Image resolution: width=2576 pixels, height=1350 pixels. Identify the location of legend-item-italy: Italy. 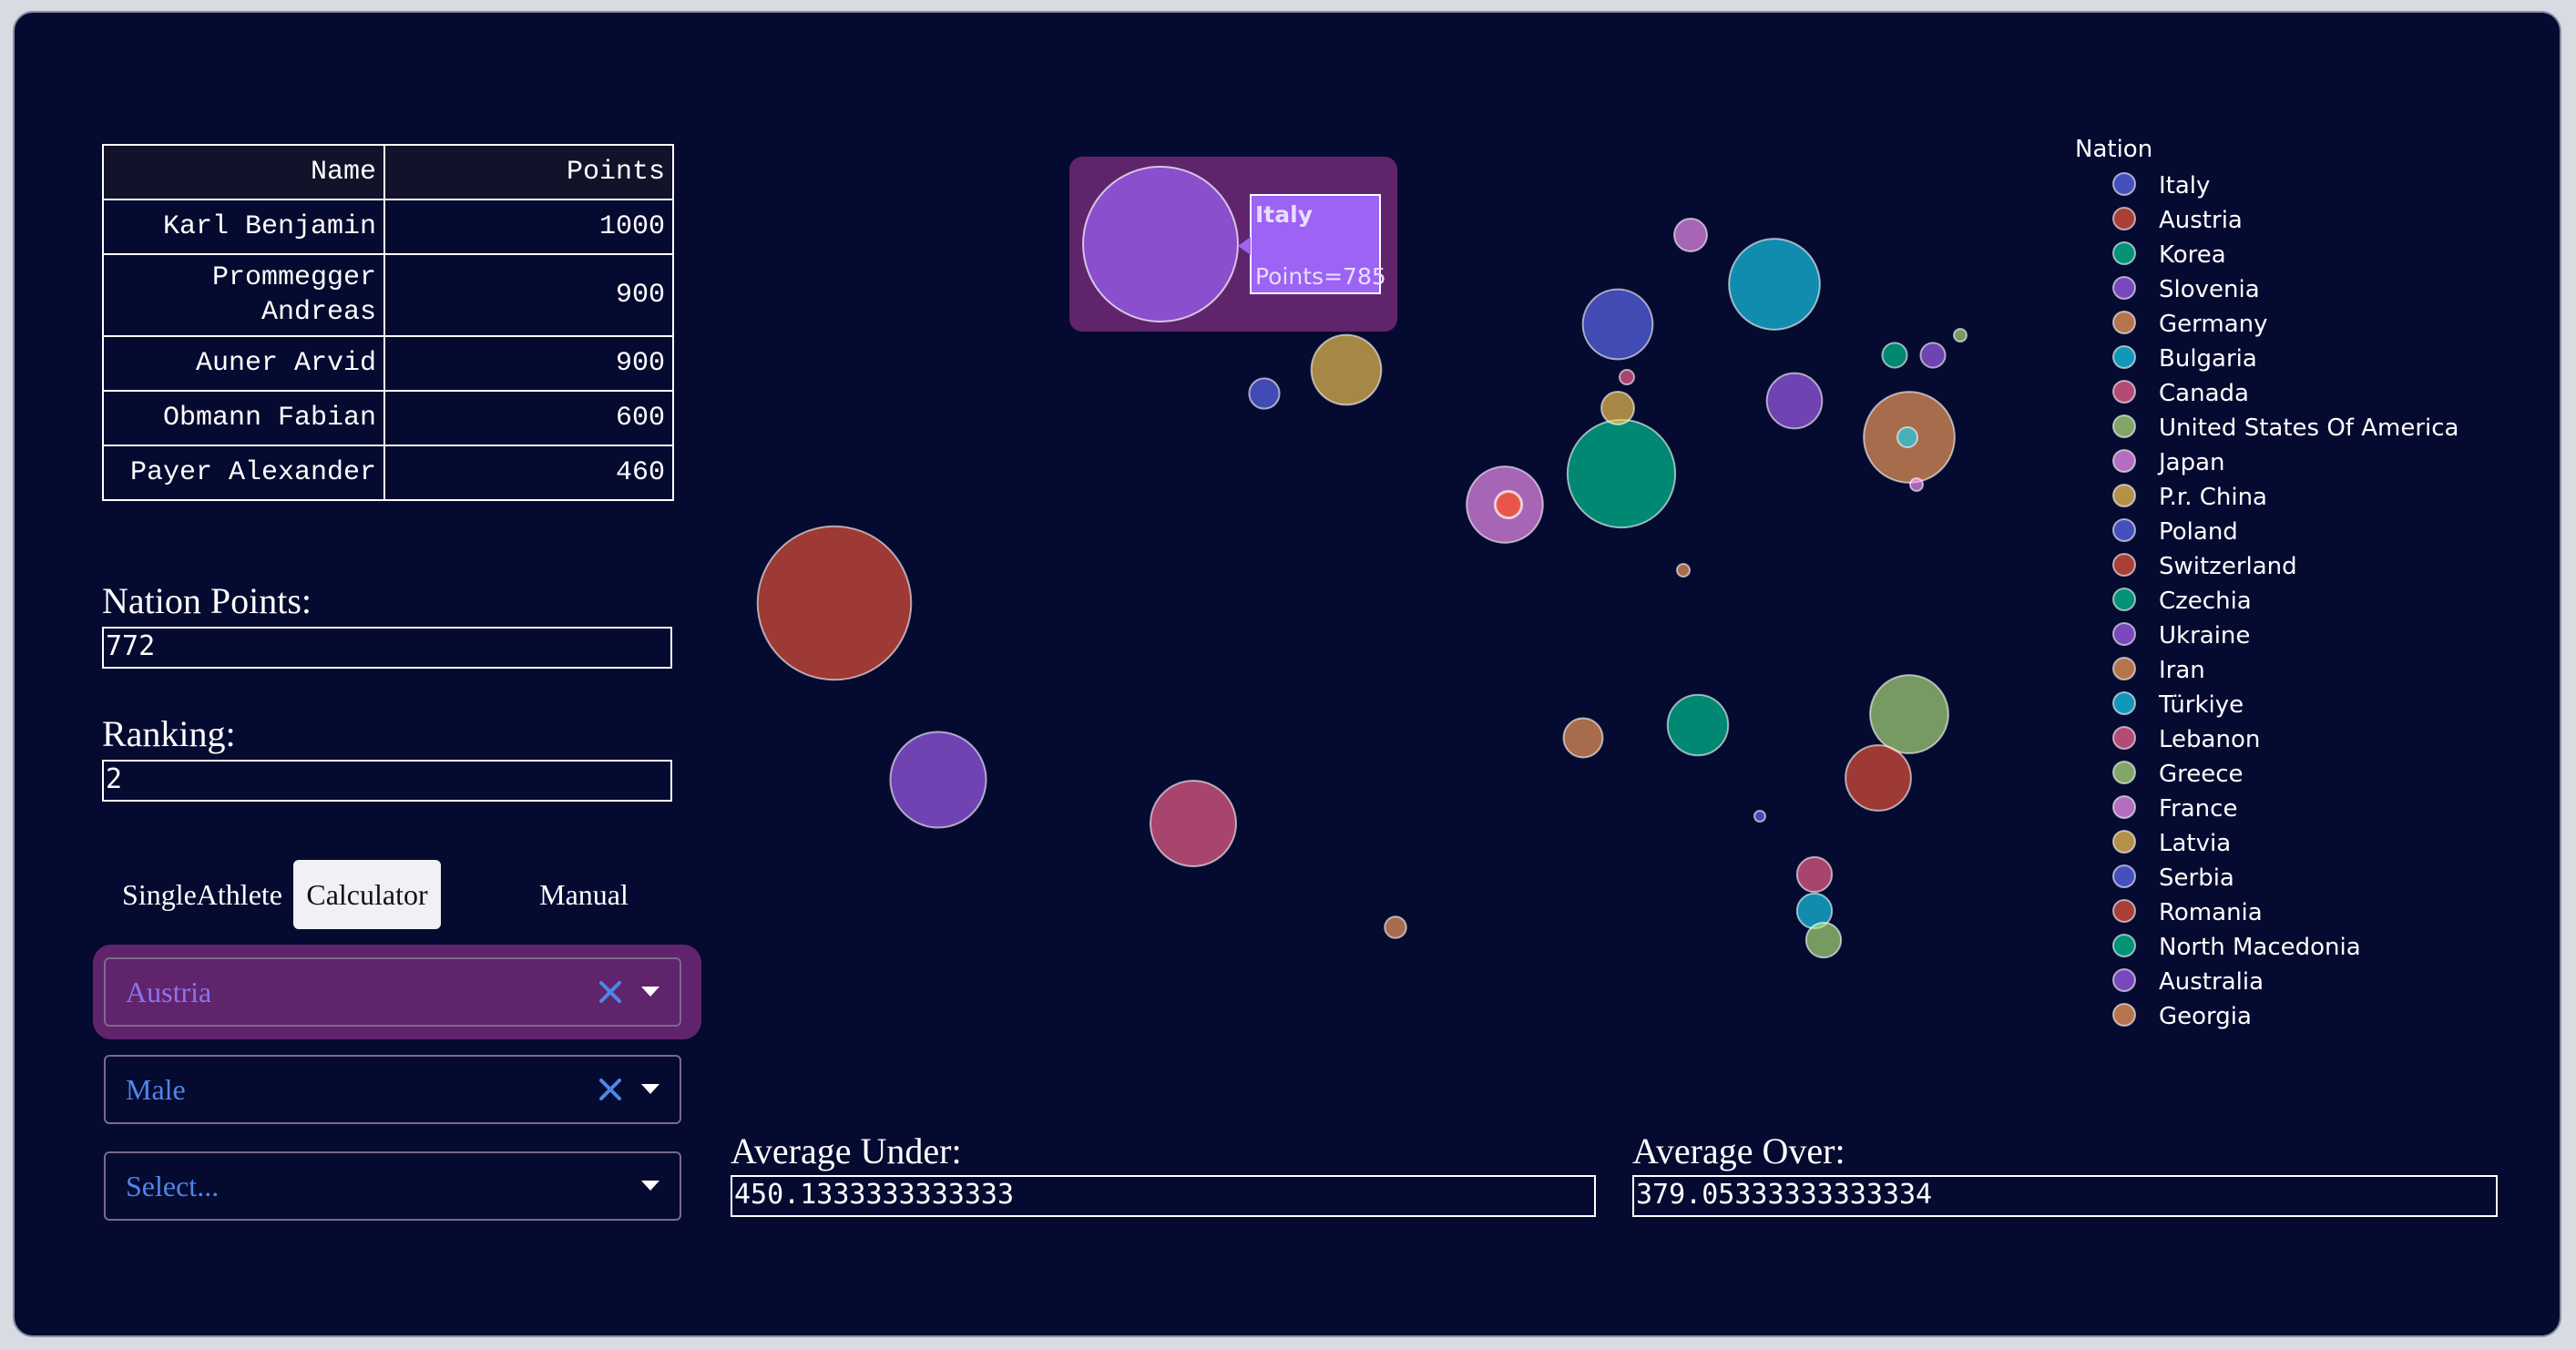
(2161, 186).